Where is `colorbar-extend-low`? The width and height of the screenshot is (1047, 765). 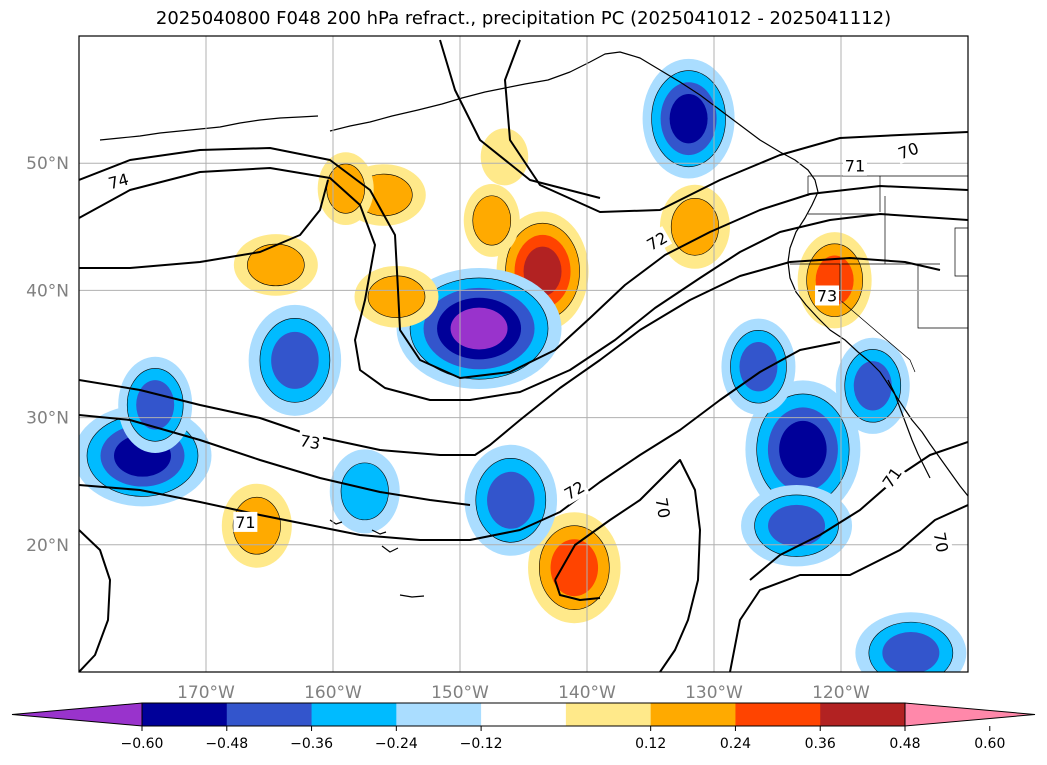 colorbar-extend-low is located at coordinates (77, 714).